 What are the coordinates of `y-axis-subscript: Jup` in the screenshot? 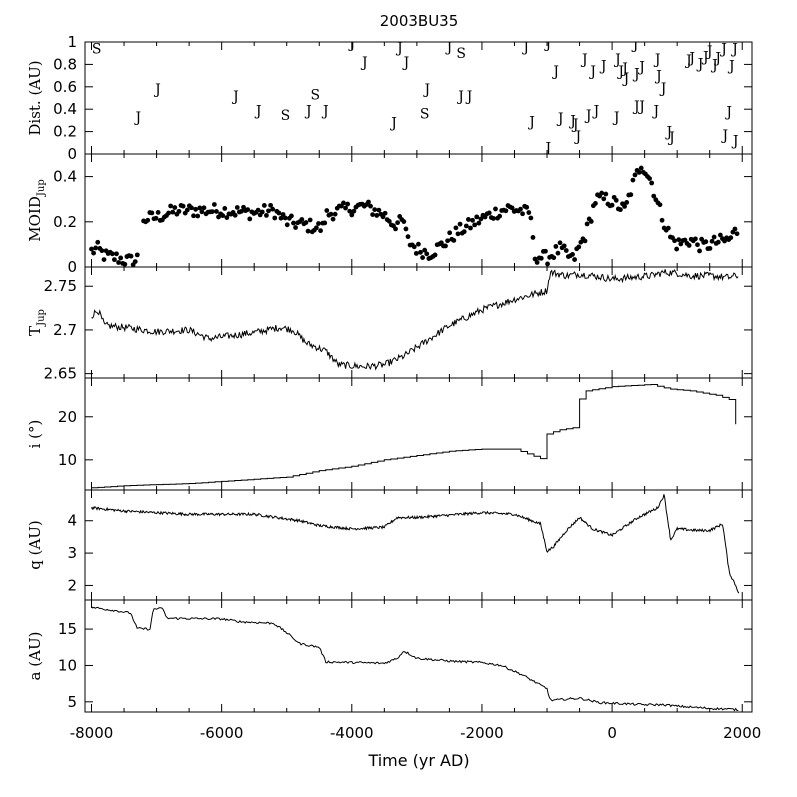 It's located at (41, 188).